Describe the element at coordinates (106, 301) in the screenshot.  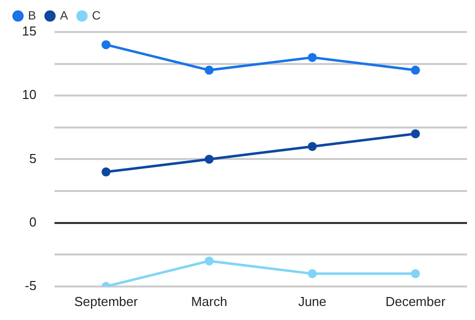
I see `x-tick-label: September` at that location.